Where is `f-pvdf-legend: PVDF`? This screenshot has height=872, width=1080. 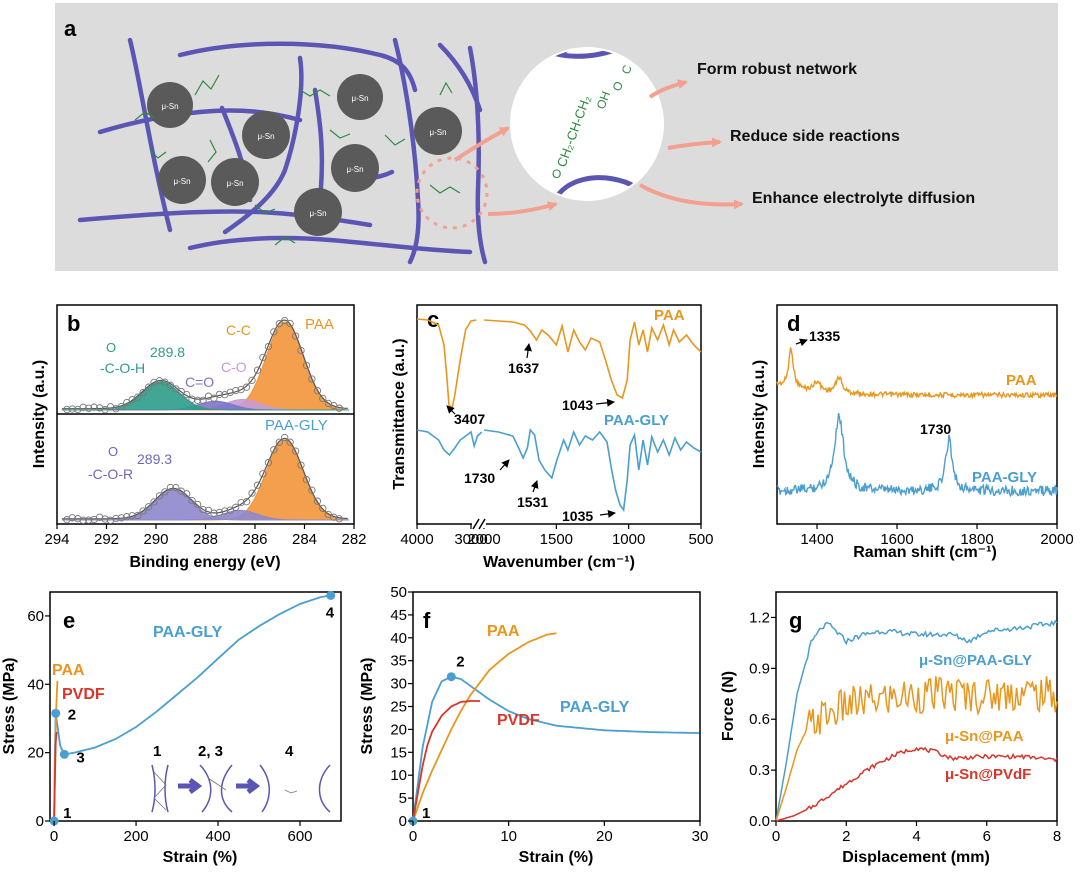 f-pvdf-legend: PVDF is located at coordinates (518, 720).